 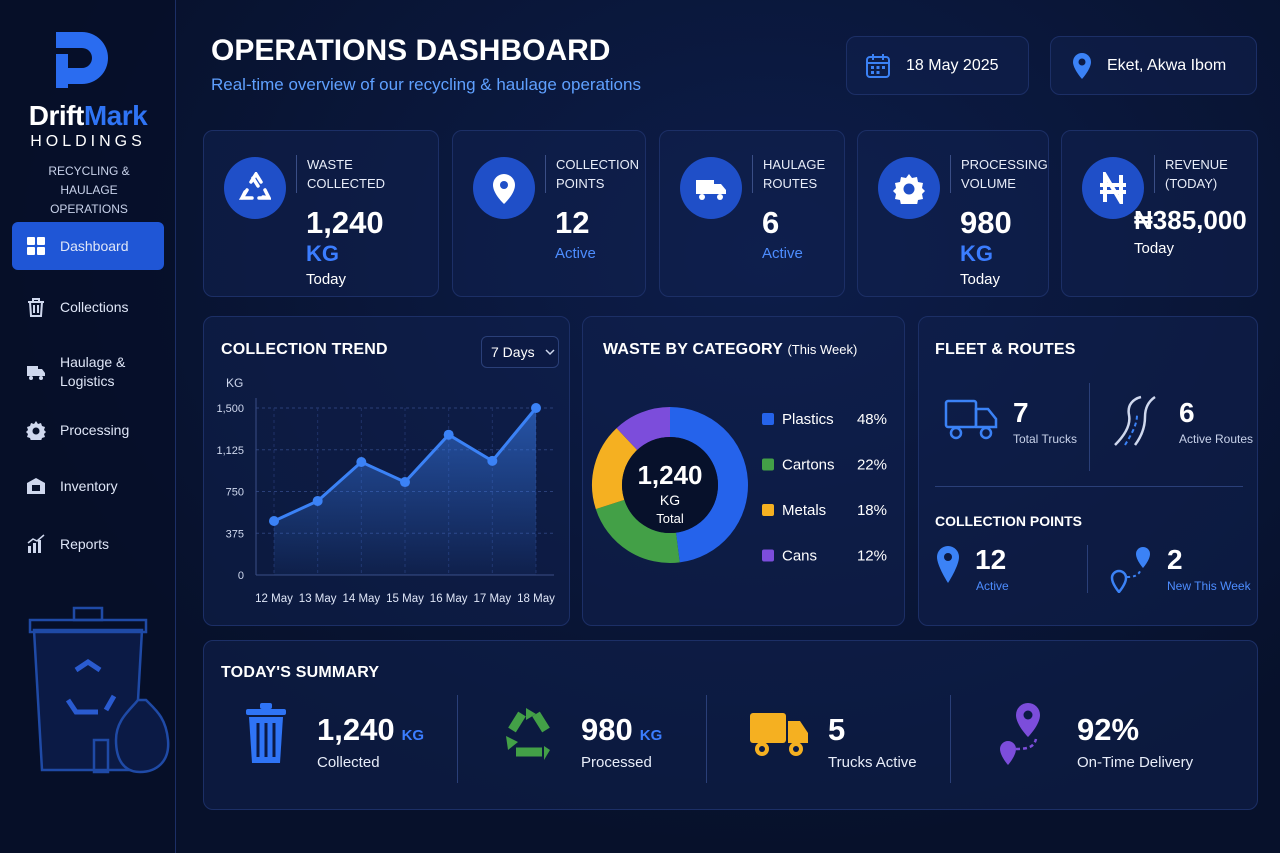 I want to click on summary-label: On-Time Delivery, so click(x=1135, y=762).